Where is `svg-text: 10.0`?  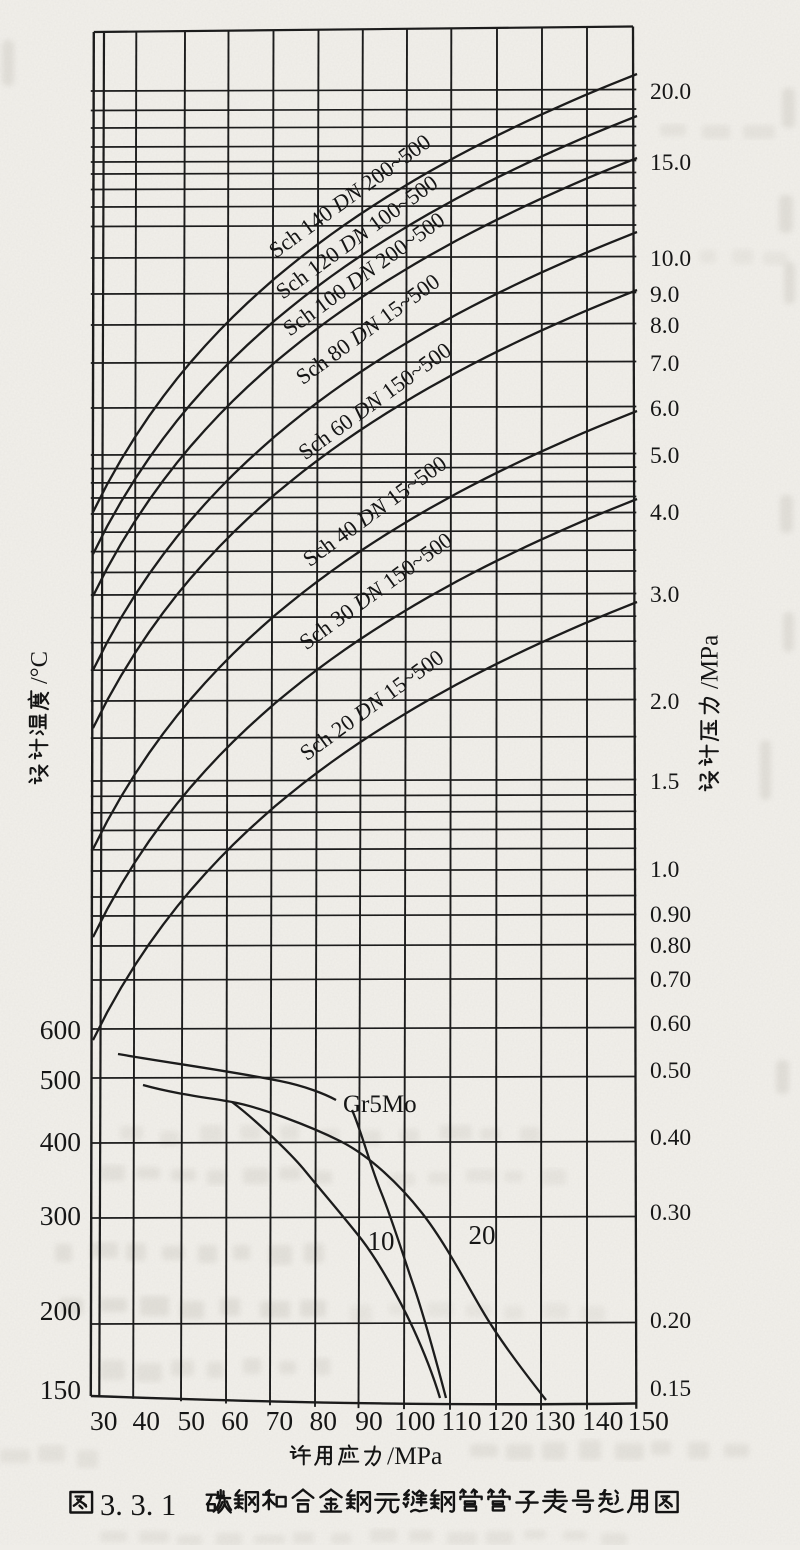 svg-text: 10.0 is located at coordinates (670, 259).